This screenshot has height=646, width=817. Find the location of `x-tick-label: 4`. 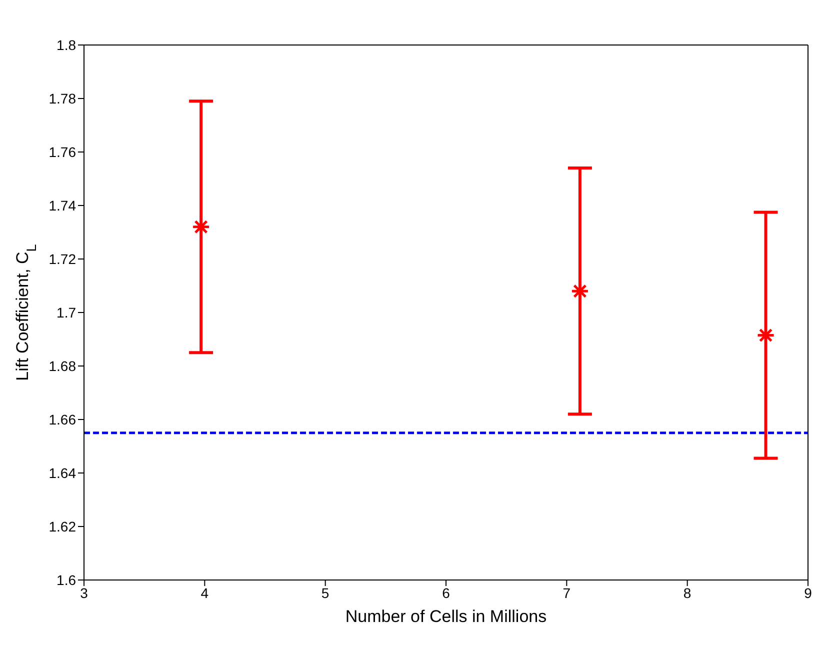

x-tick-label: 4 is located at coordinates (204, 592).